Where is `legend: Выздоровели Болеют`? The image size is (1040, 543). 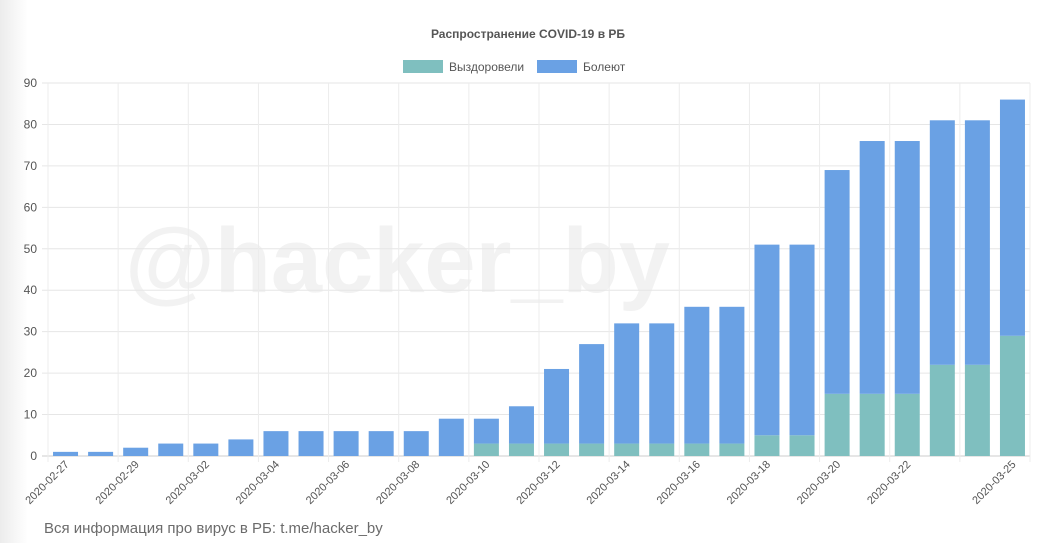 legend: Выздоровели Болеют is located at coordinates (514, 67).